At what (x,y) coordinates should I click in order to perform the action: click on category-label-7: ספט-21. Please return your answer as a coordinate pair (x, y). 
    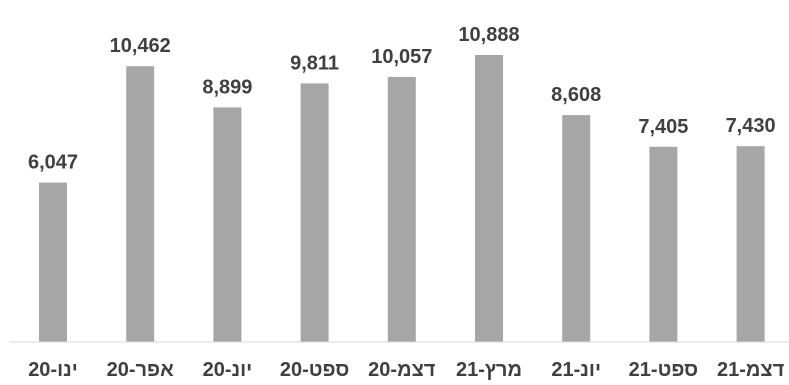
    Looking at the image, I should click on (663, 370).